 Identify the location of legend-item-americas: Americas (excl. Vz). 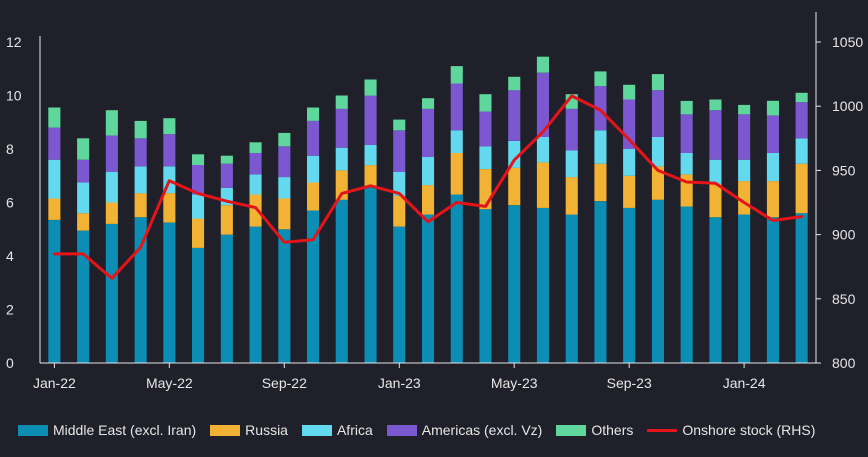
(464, 430).